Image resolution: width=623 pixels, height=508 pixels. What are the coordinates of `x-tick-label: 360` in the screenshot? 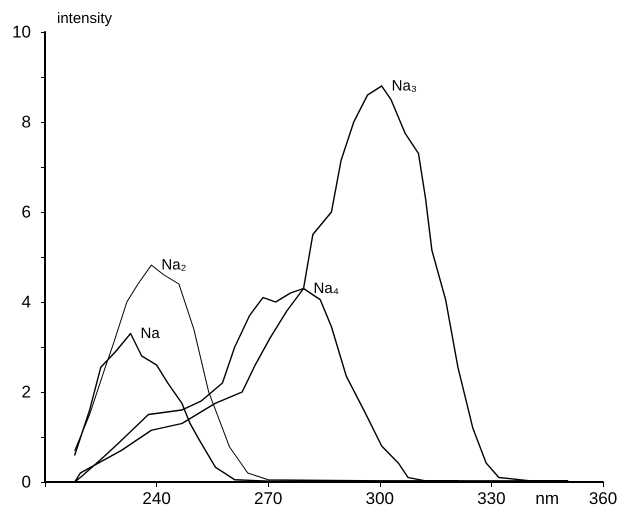 It's located at (603, 498).